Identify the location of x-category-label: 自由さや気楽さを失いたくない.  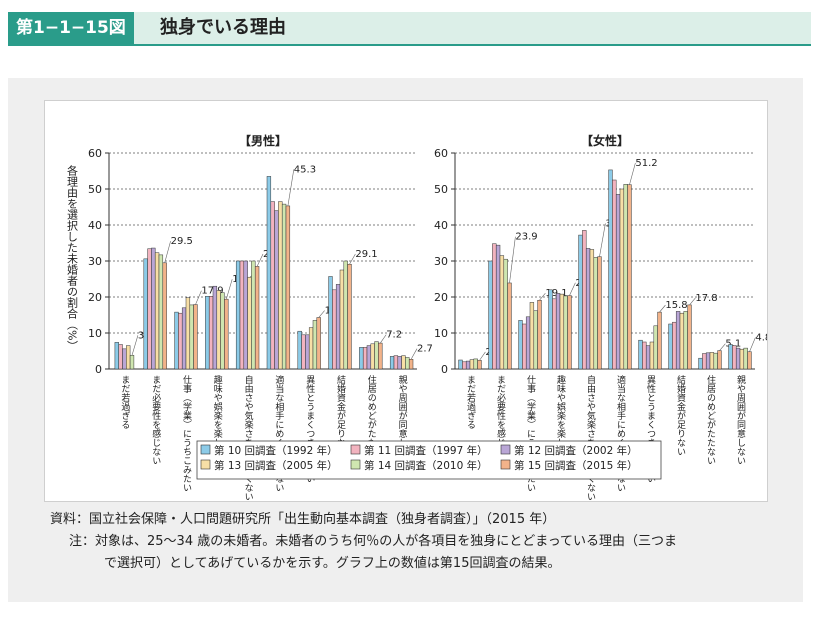
(248, 437).